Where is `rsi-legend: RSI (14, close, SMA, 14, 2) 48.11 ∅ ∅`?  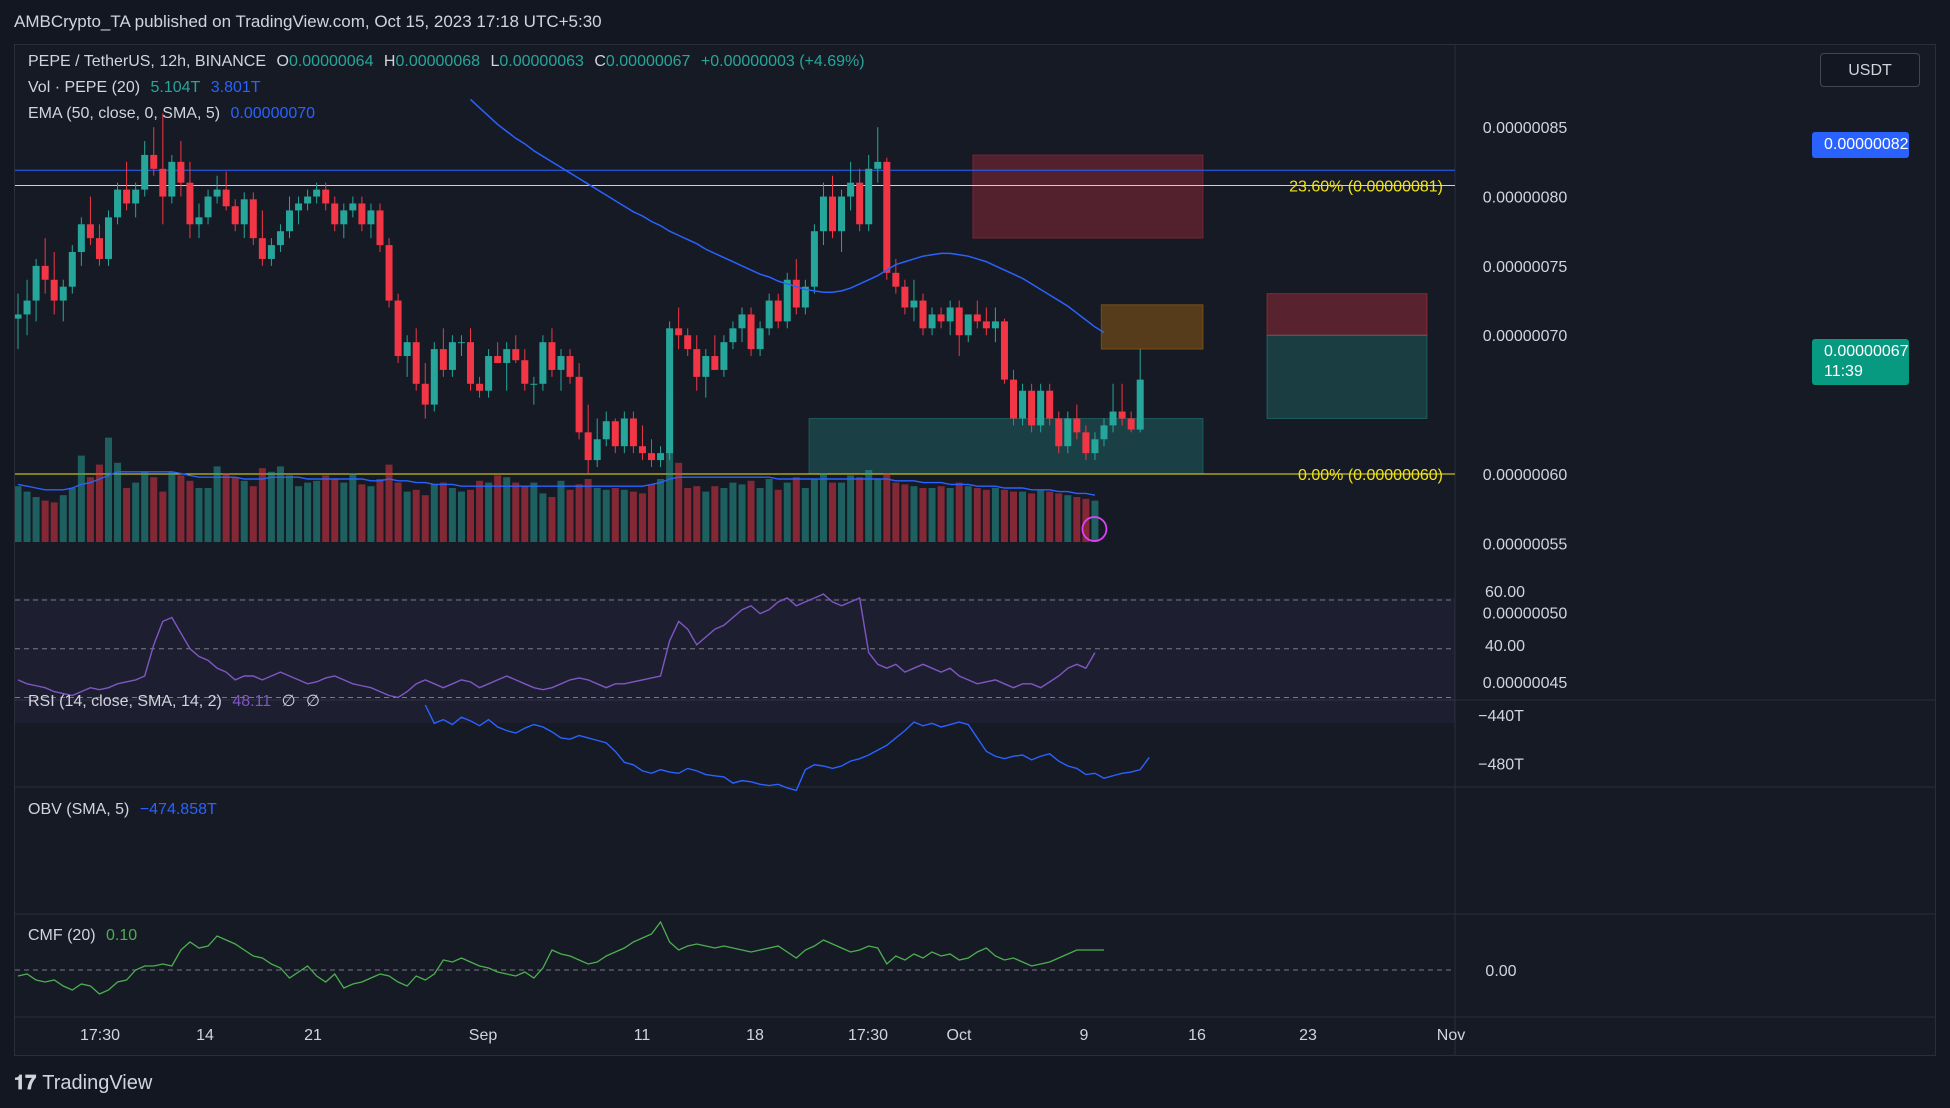
rsi-legend: RSI (14, close, SMA, 14, 2) 48.11 ∅ ∅ is located at coordinates (177, 701).